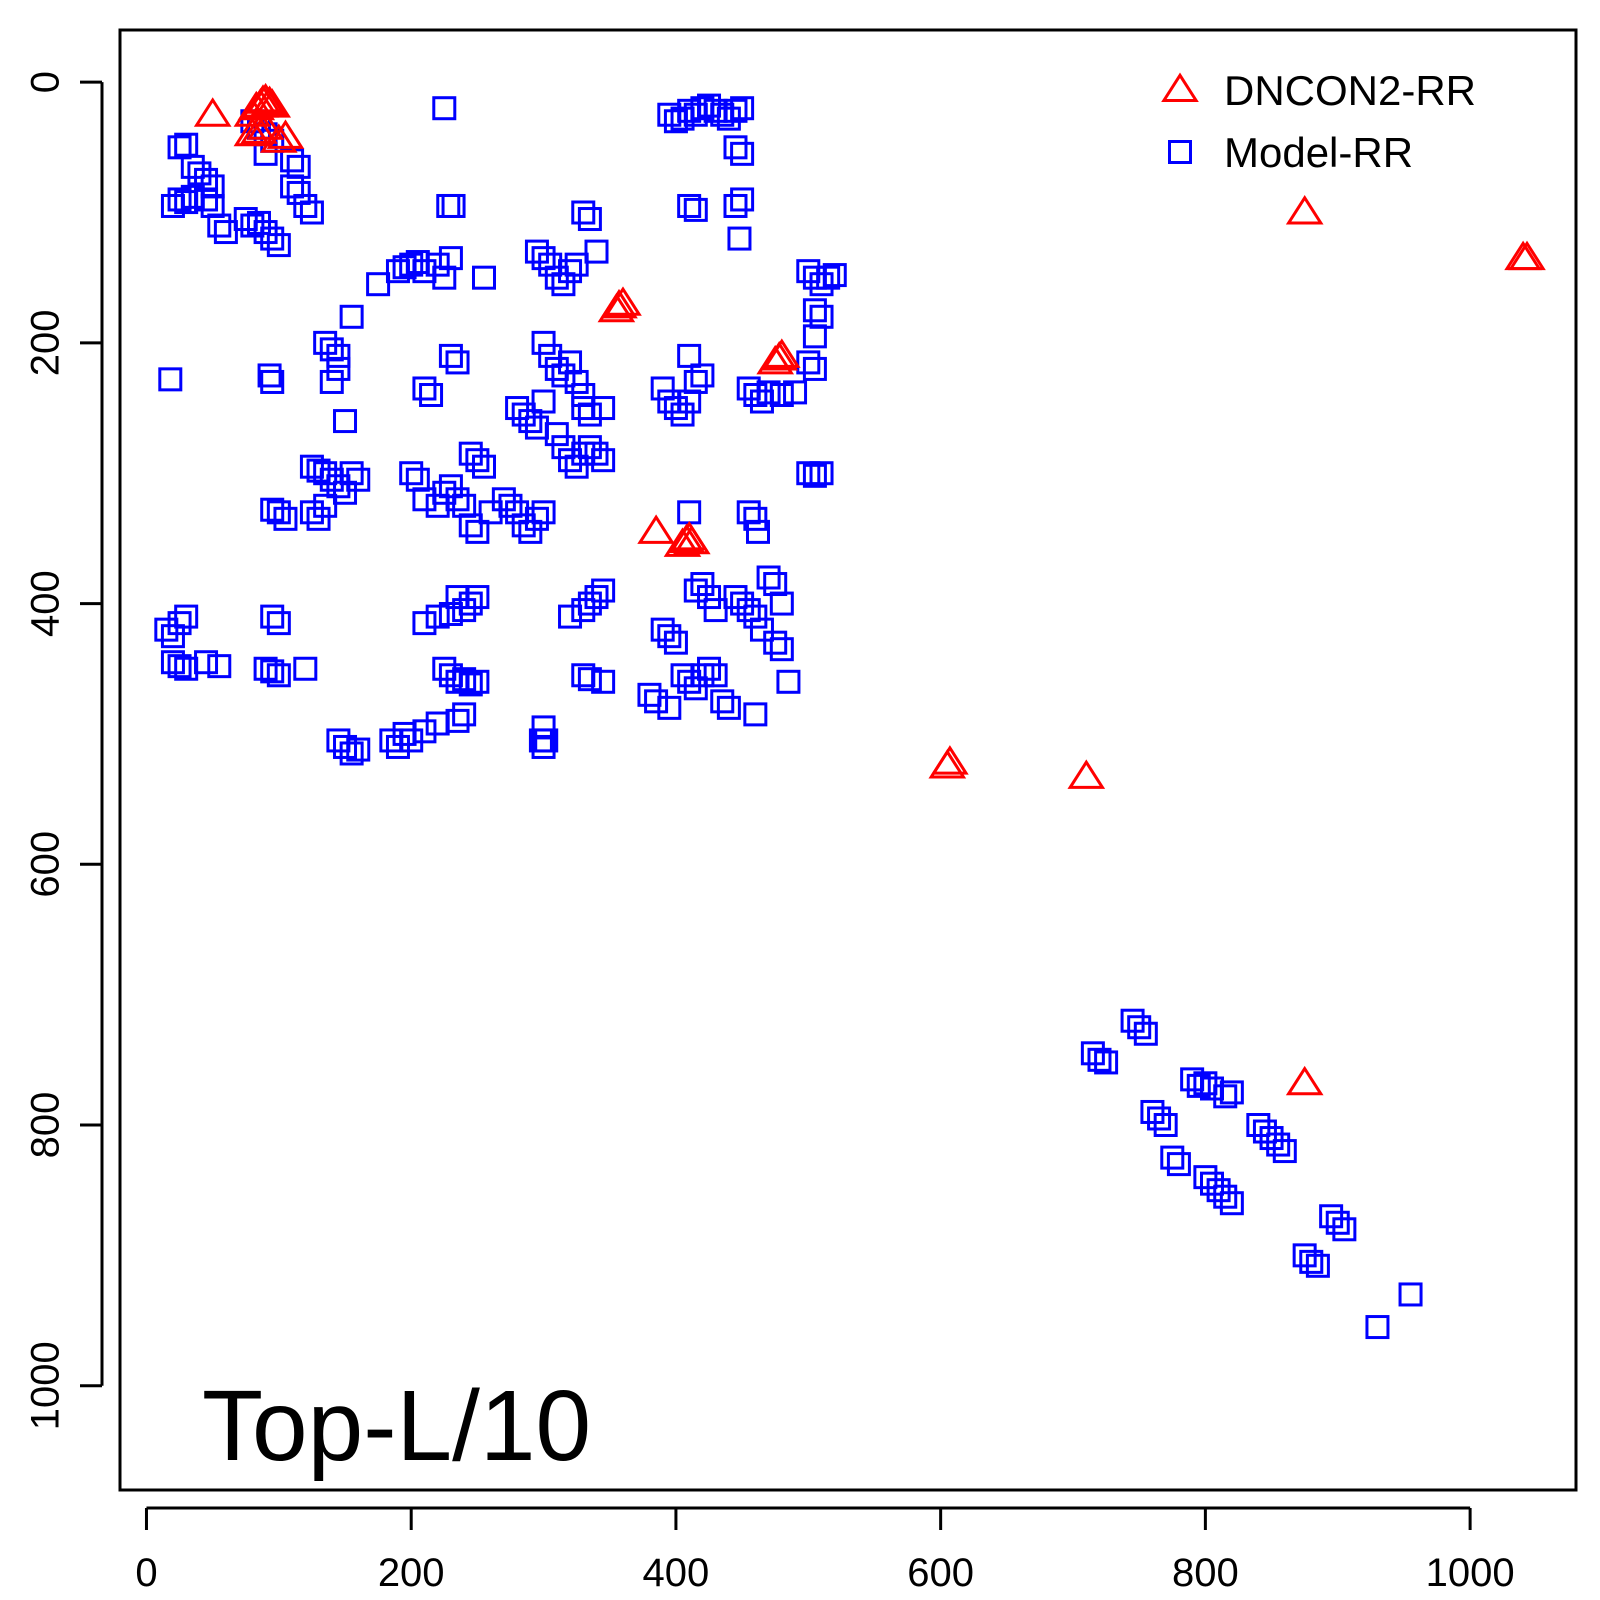 The width and height of the screenshot is (1600, 1600). I want to click on legend: DNCON2-RR Model-RR, so click(1318, 121).